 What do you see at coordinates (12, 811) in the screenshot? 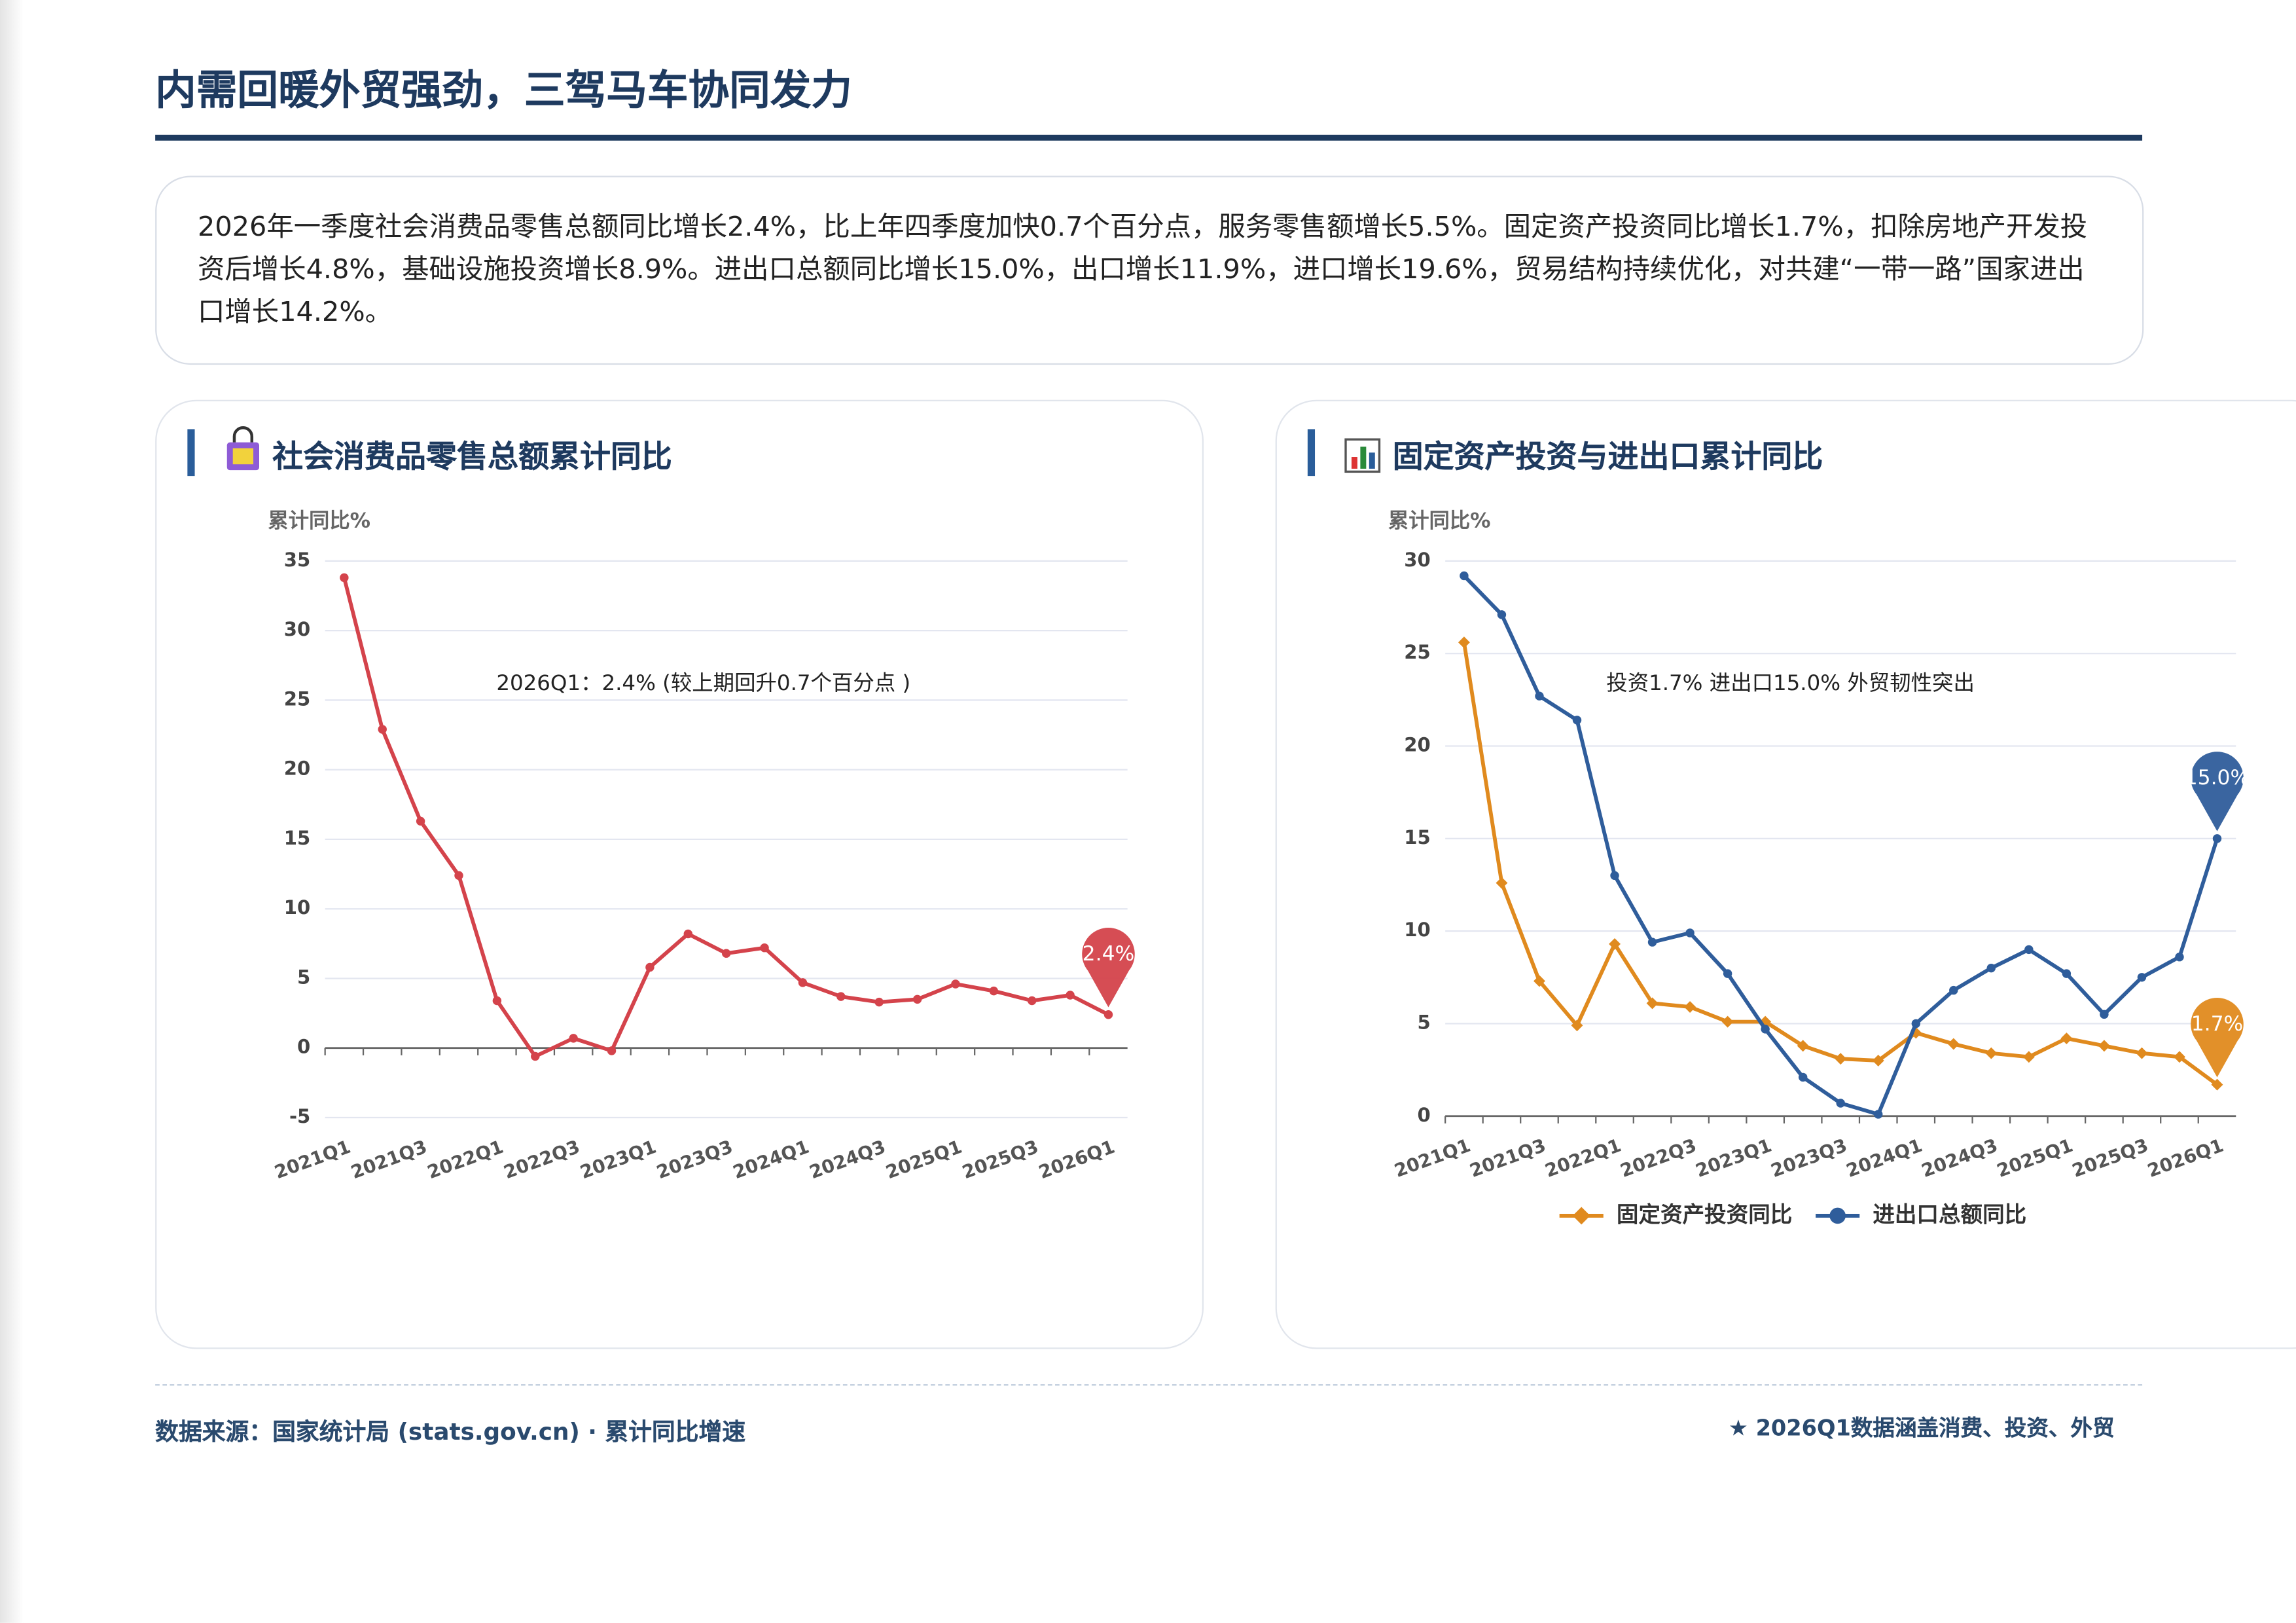
I see `page-shade` at bounding box center [12, 811].